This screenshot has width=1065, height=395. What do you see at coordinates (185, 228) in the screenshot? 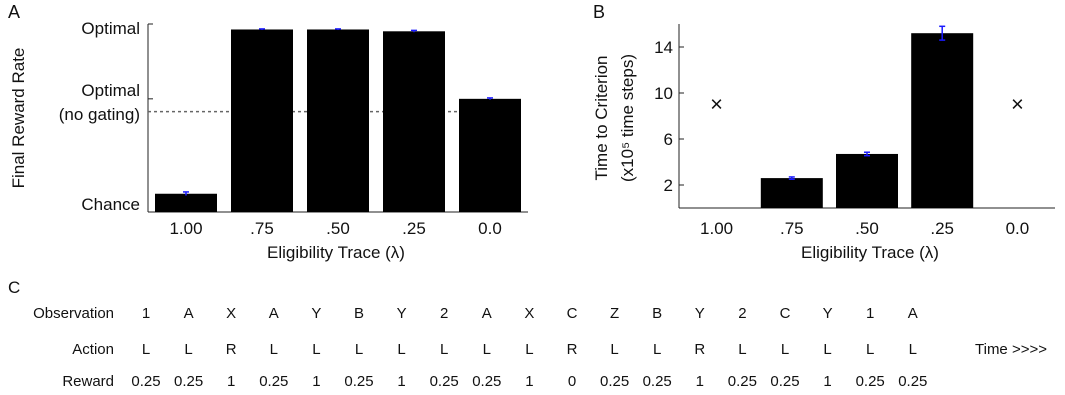
I see `x-tick-label-a-0: 1.00` at bounding box center [185, 228].